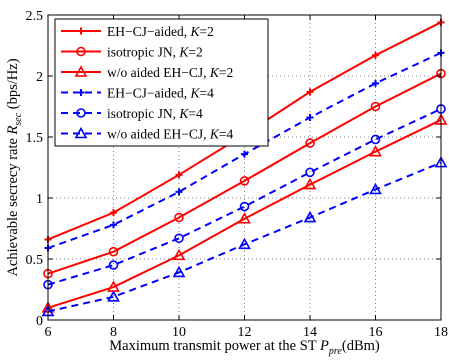  What do you see at coordinates (170, 134) in the screenshot?
I see `legend-label: w/o aided EH−CJ, K=4` at bounding box center [170, 134].